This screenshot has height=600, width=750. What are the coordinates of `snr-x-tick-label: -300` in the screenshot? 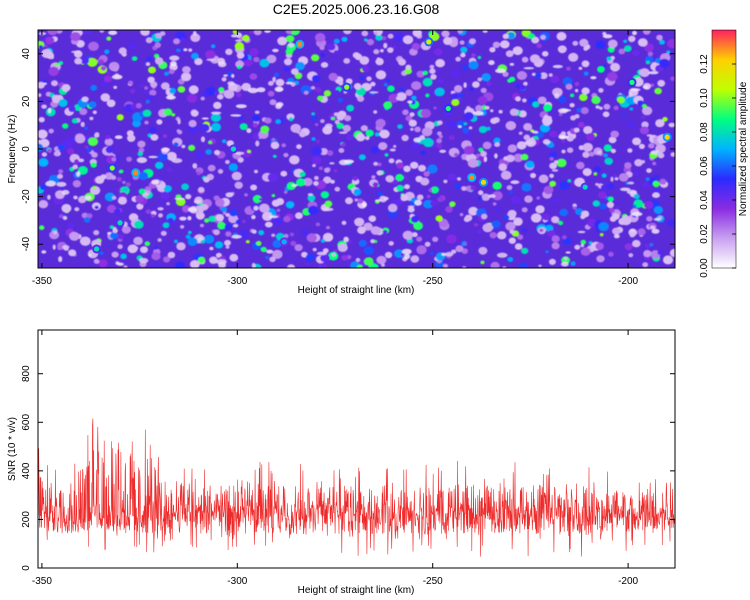 It's located at (237, 581).